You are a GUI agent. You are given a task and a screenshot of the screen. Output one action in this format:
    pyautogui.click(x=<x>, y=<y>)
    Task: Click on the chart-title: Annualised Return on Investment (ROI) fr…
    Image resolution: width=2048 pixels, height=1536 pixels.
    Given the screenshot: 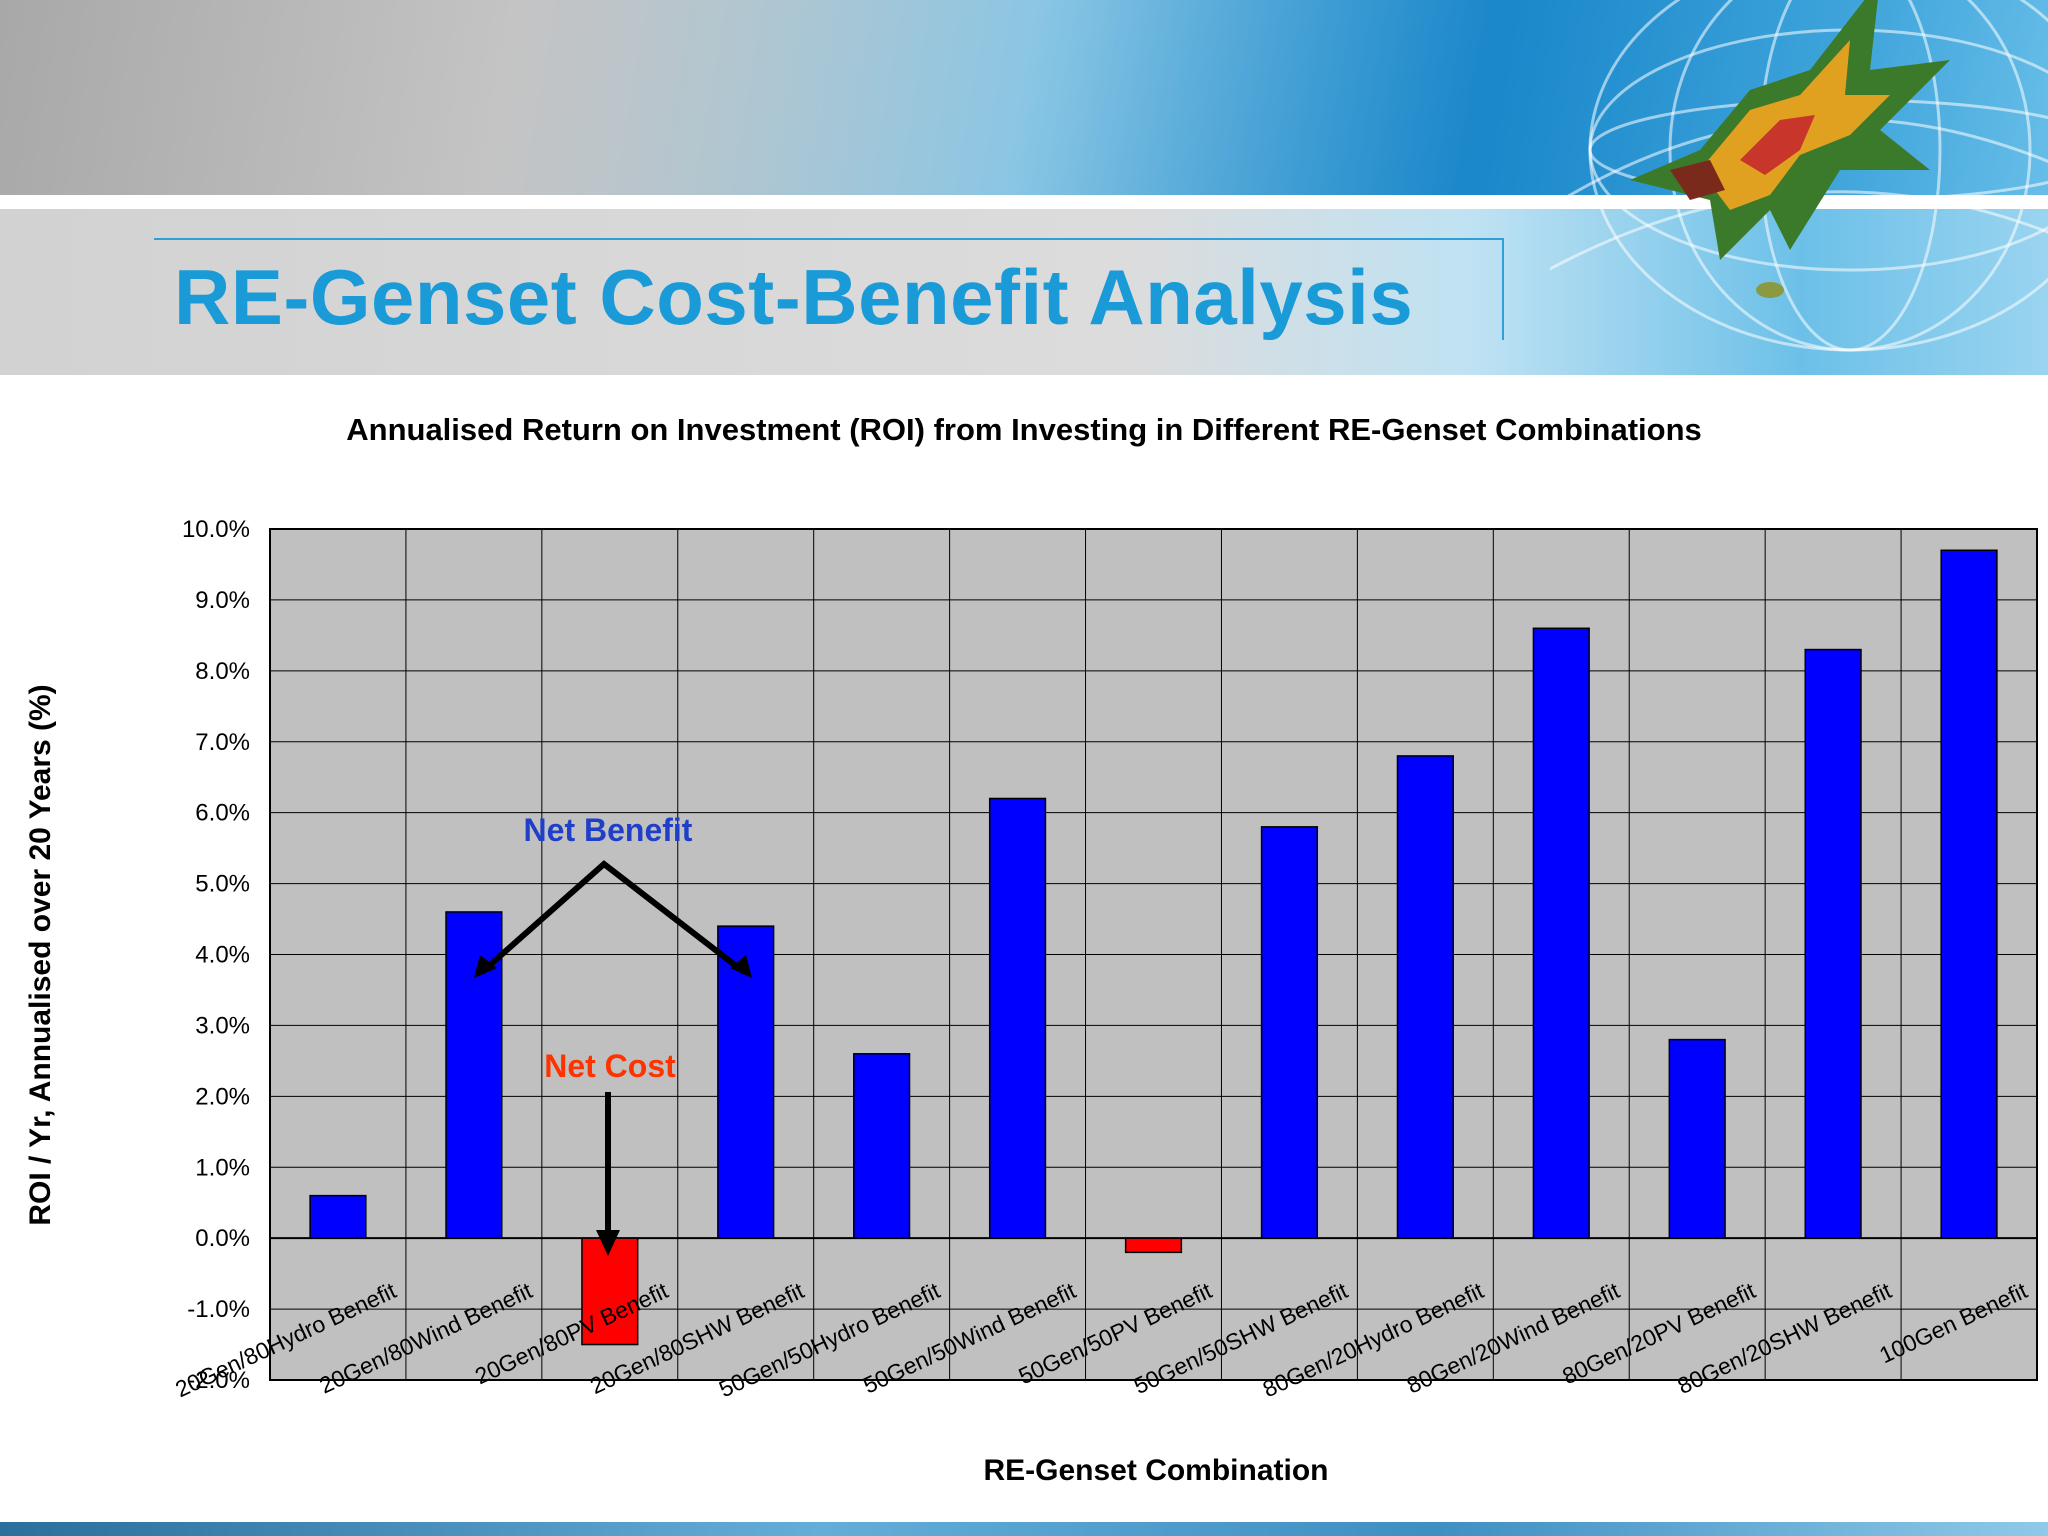 What is the action you would take?
    pyautogui.click(x=1024, y=429)
    